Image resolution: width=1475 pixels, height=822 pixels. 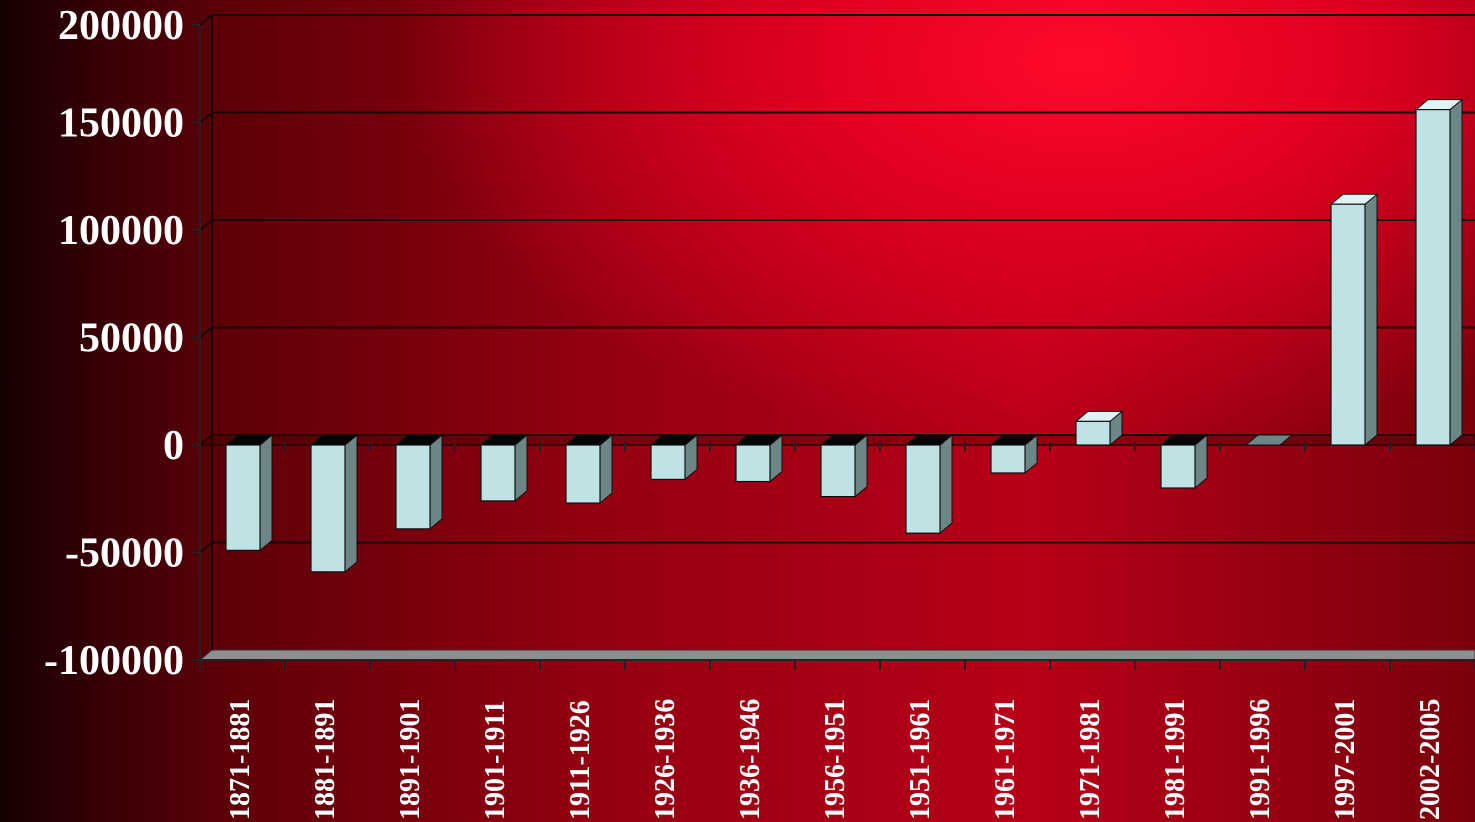 What do you see at coordinates (495, 760) in the screenshot?
I see `x-tick-label: 1901-1911` at bounding box center [495, 760].